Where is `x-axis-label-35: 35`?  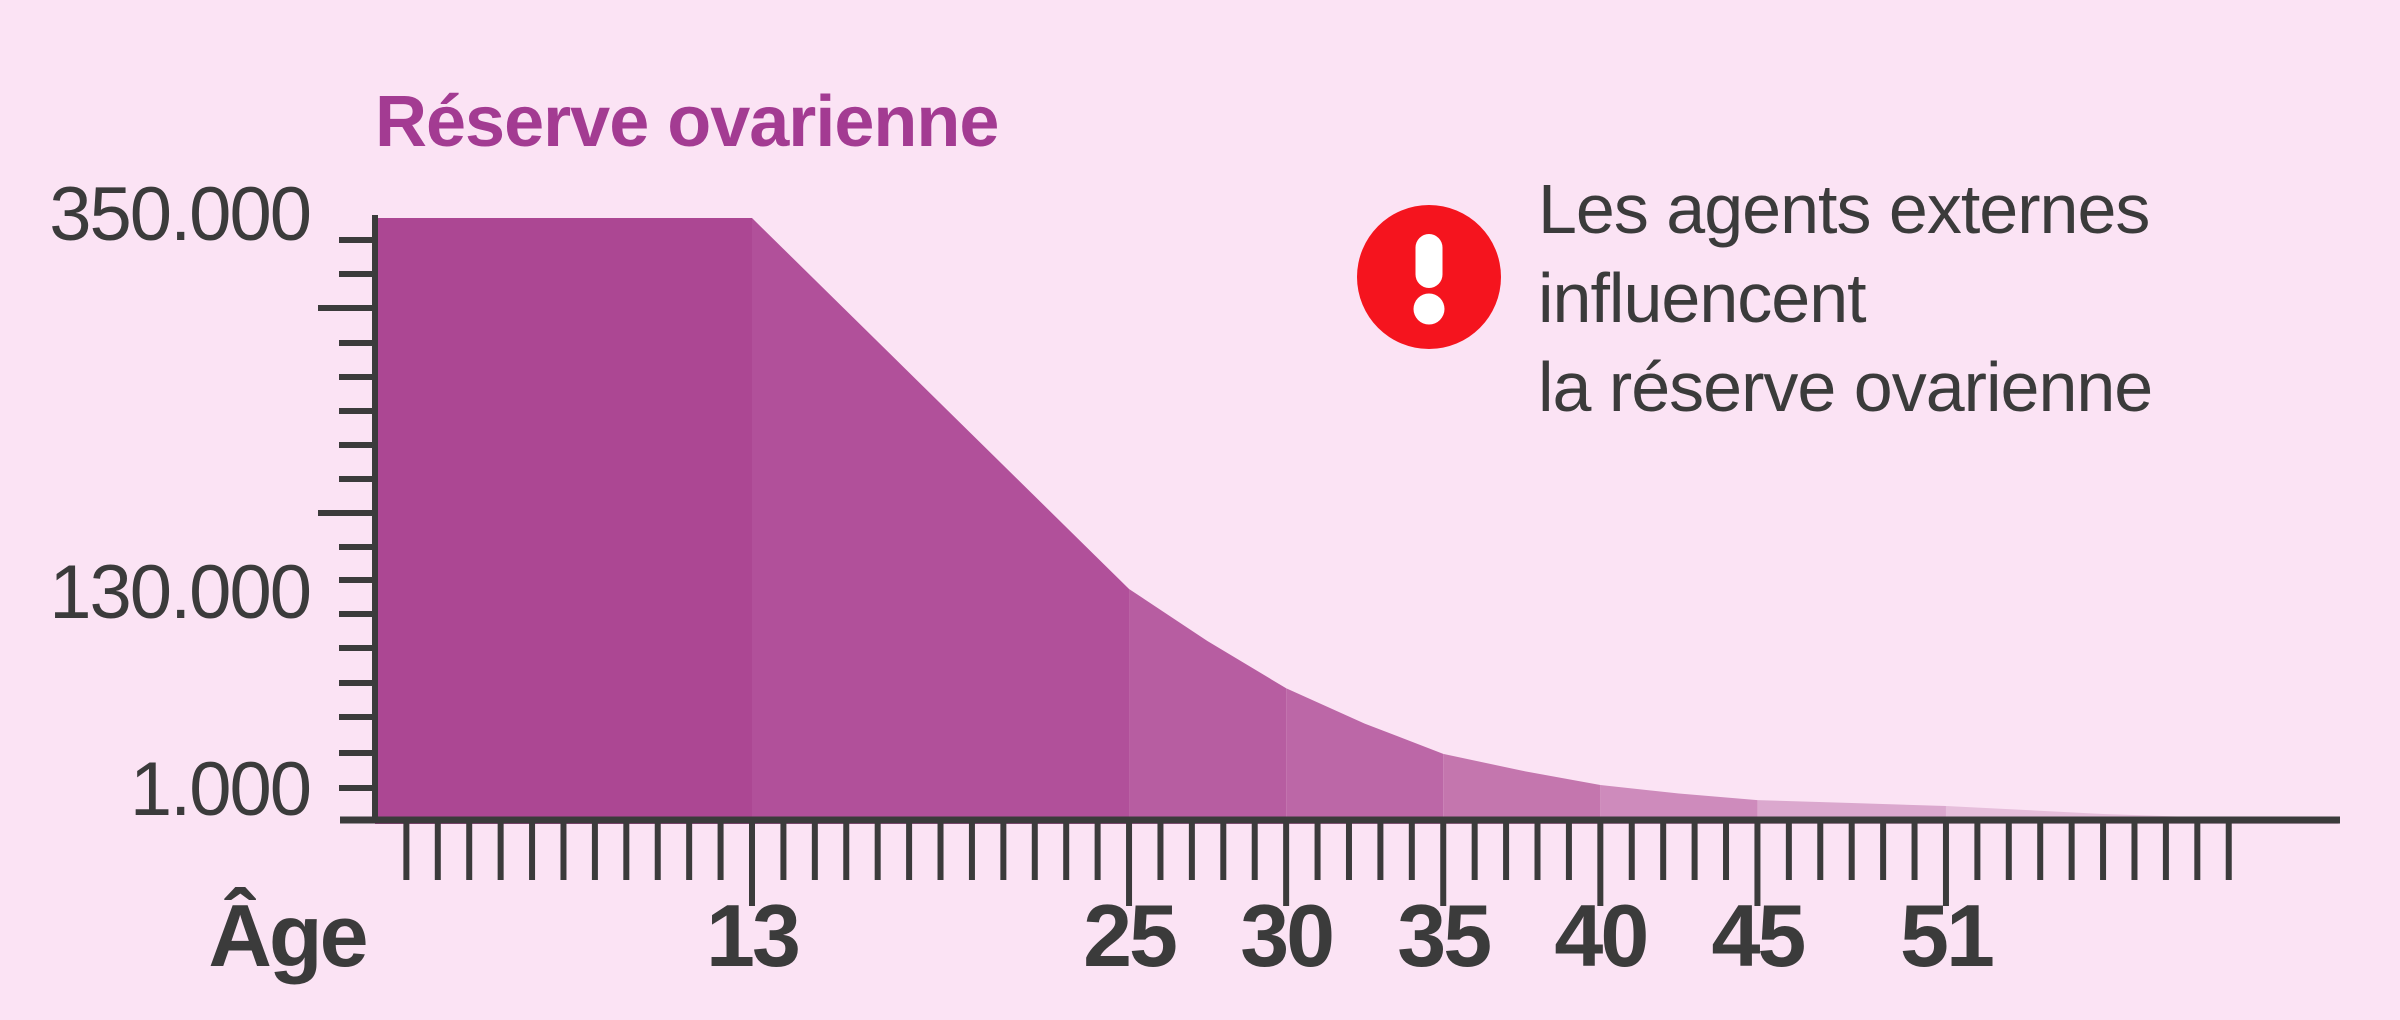
x-axis-label-35: 35 is located at coordinates (1443, 935).